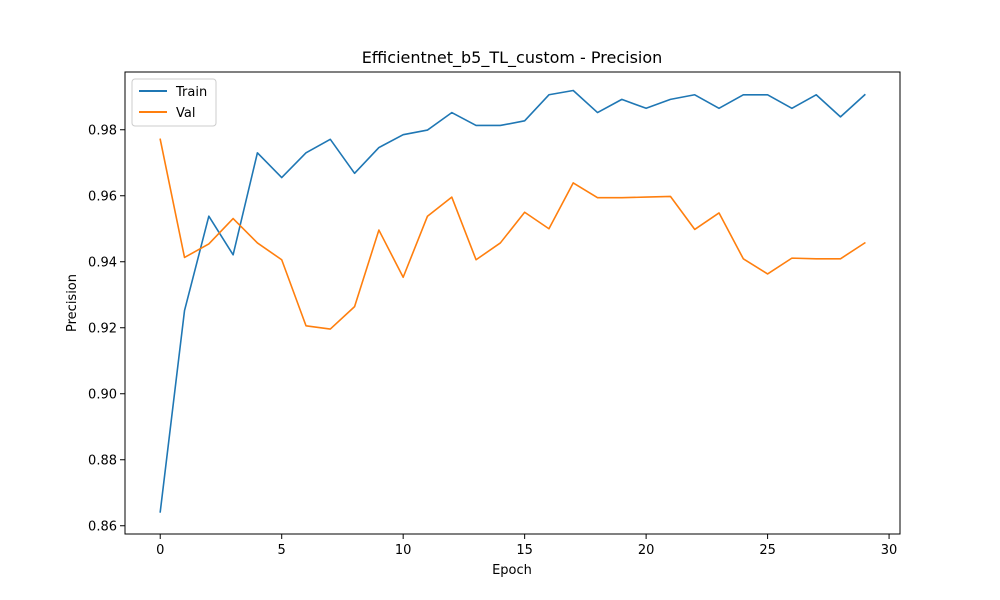  Describe the element at coordinates (282, 550) in the screenshot. I see `x-tick-label: 5` at that location.